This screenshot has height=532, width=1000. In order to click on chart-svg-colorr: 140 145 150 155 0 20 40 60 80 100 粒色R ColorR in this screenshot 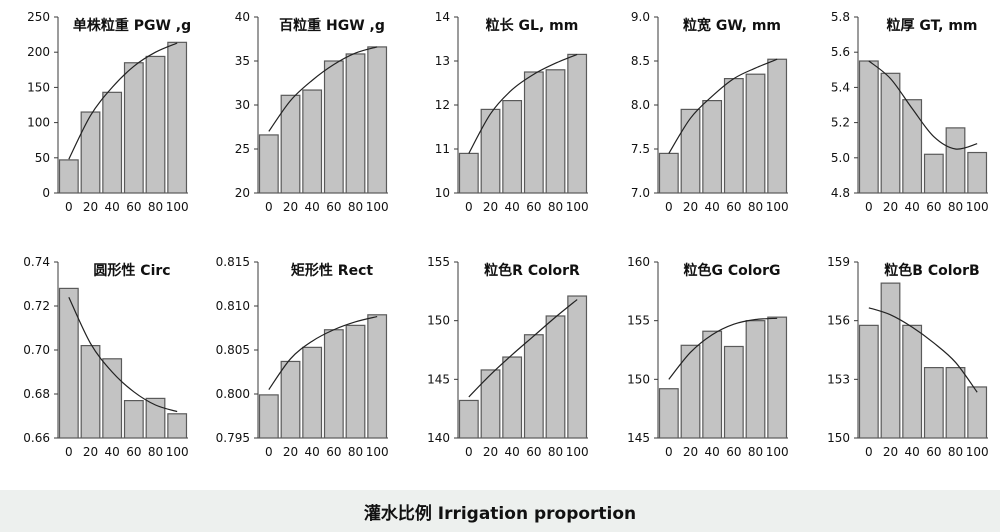, I will do `click(508, 357)`.